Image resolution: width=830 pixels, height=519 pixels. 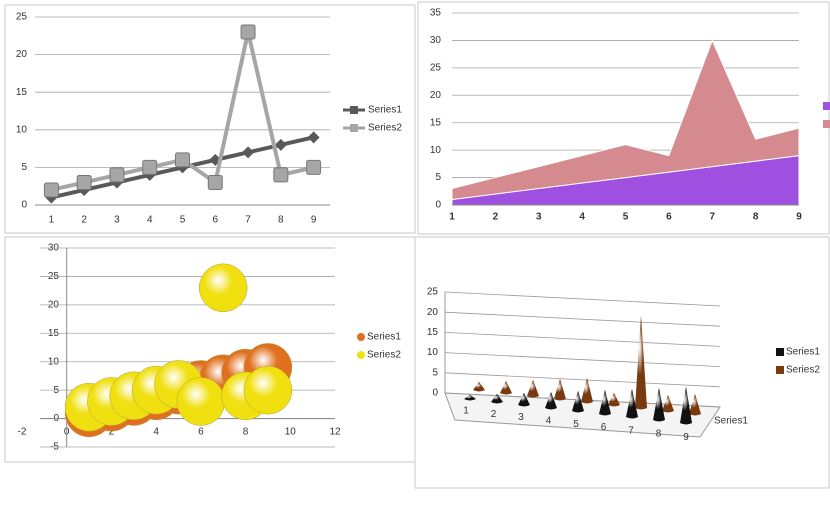 What do you see at coordinates (436, 40) in the screenshot?
I see `y-tick-label: 30` at bounding box center [436, 40].